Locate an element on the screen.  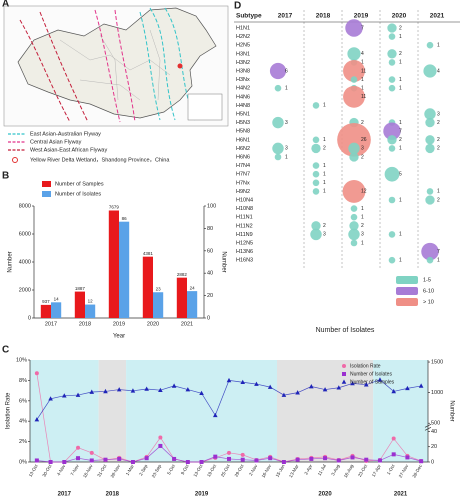
x-tick-label: 1-Oct is located at coordinates (391, 469).